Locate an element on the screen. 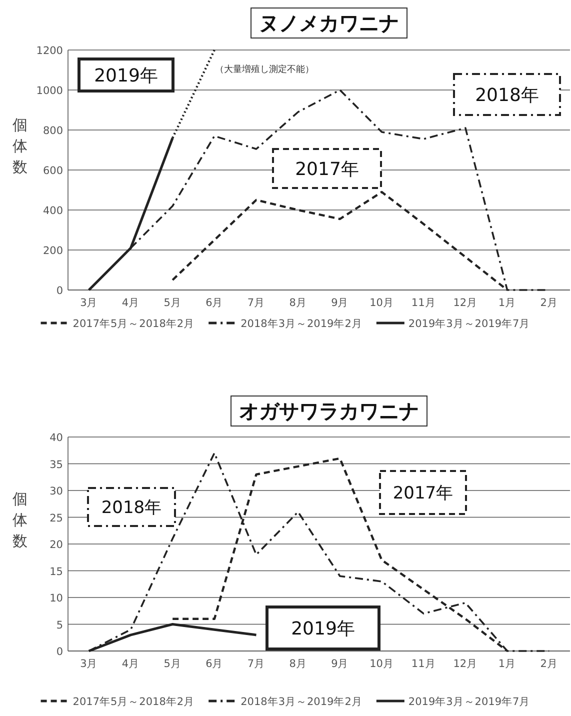 Image resolution: width=571 pixels, height=716 pixels. y-tick-label: 400 is located at coordinates (52, 211).